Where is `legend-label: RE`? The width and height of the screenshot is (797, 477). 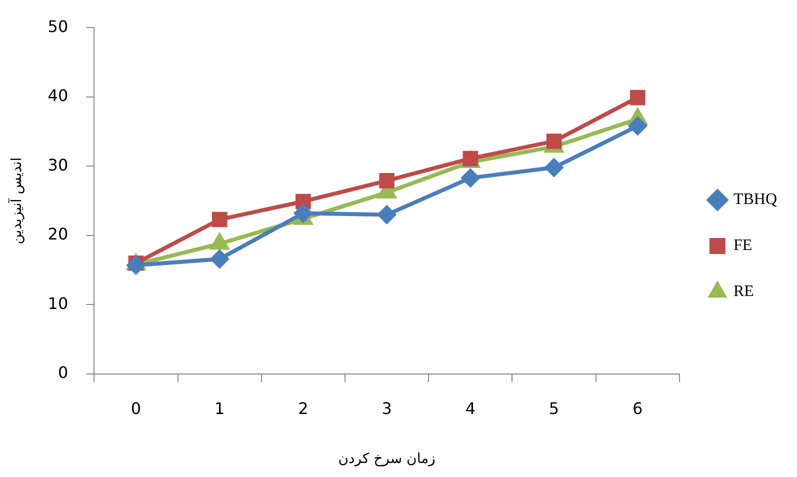 legend-label: RE is located at coordinates (743, 291).